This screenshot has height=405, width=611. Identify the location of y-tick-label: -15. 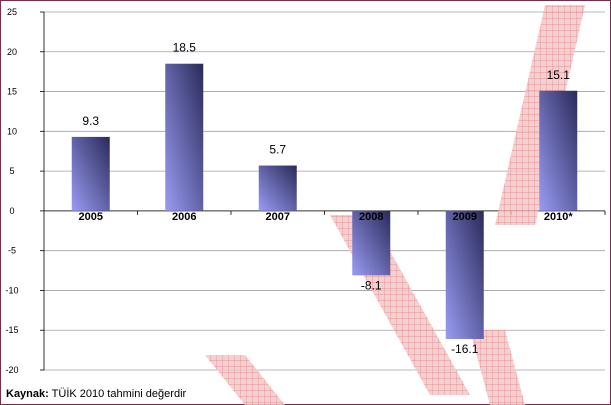
(11, 330).